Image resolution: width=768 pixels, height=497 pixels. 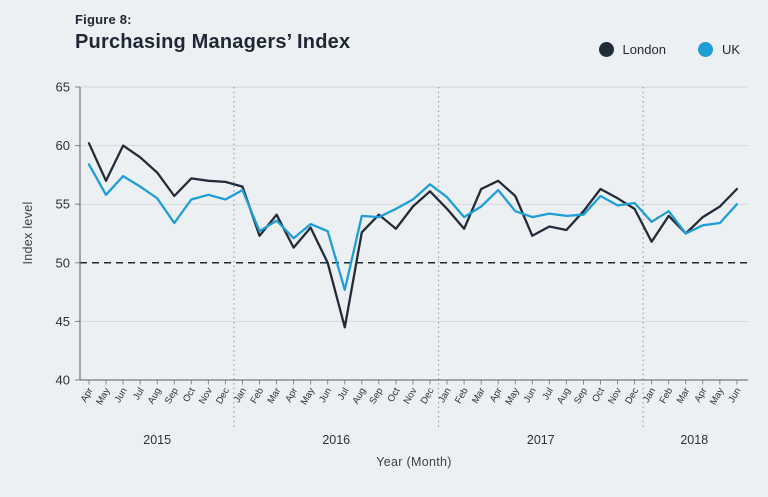 What do you see at coordinates (213, 42) in the screenshot?
I see `page-title: Purchasing Managers’ Index` at bounding box center [213, 42].